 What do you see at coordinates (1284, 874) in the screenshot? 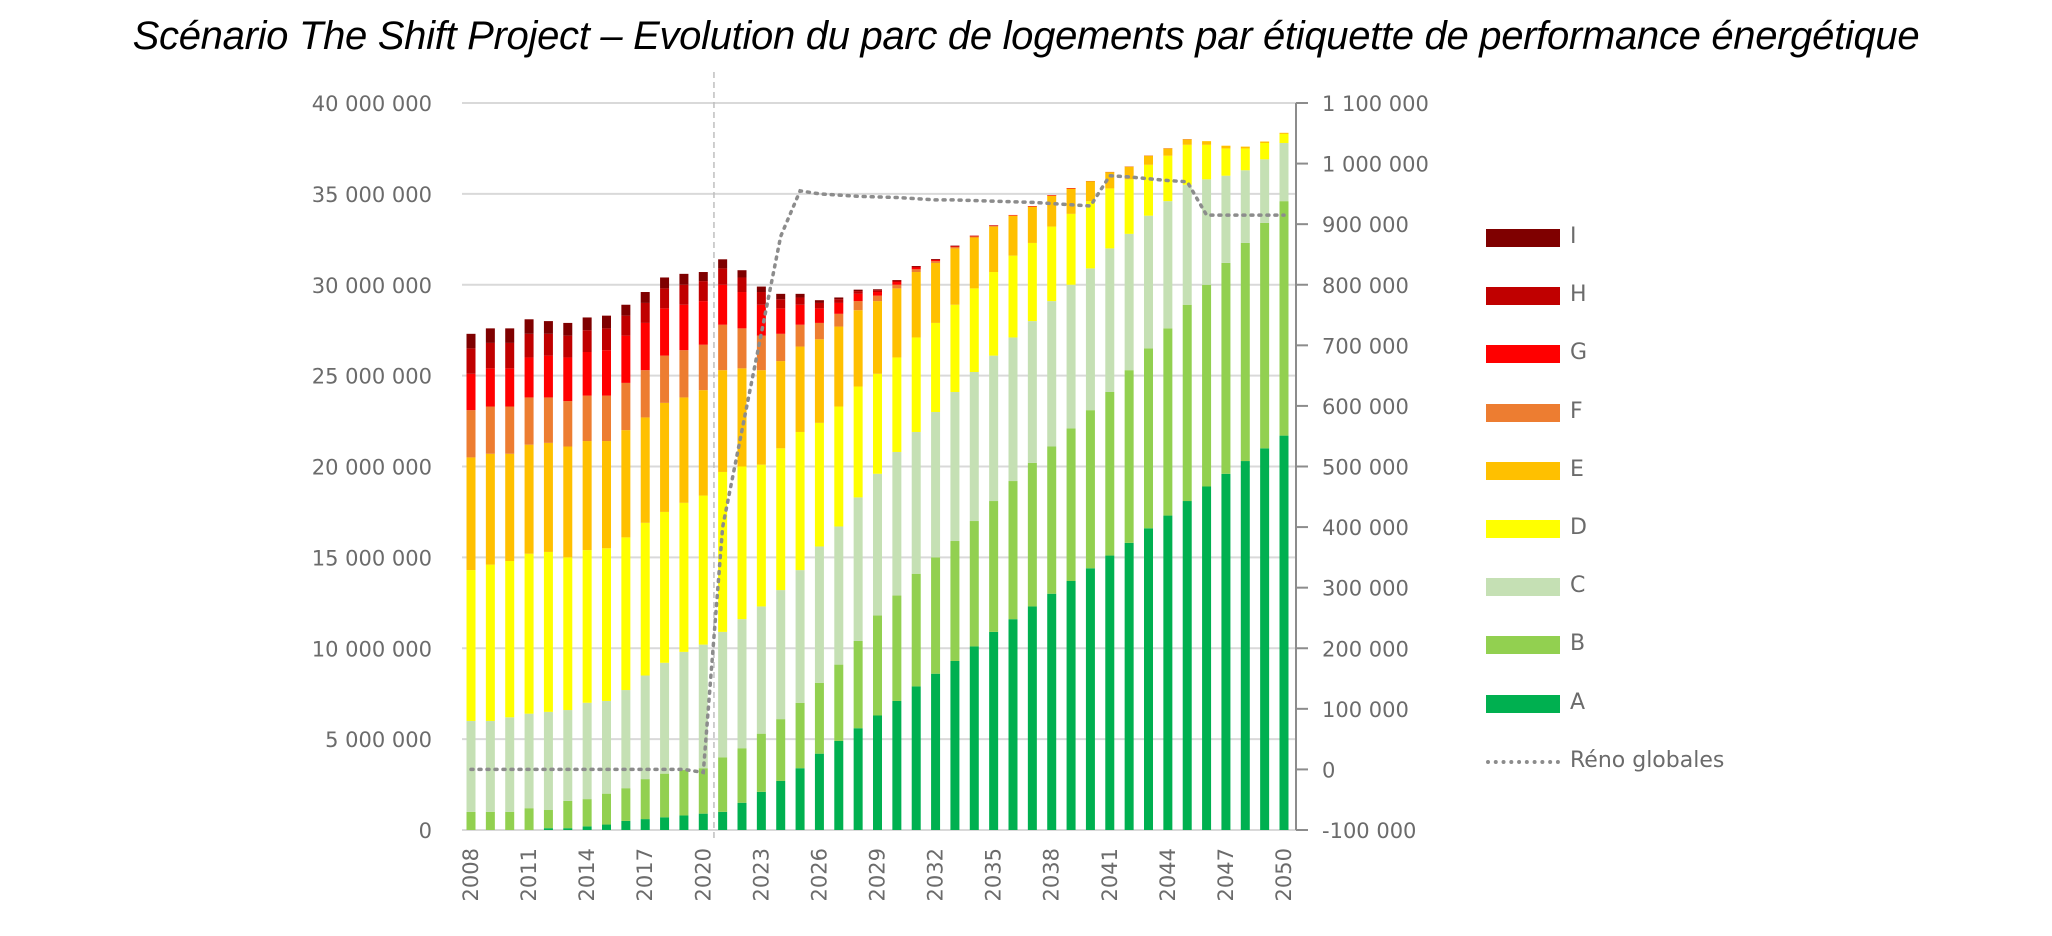
I see `x-axis-tick-label: 2050` at bounding box center [1284, 874].